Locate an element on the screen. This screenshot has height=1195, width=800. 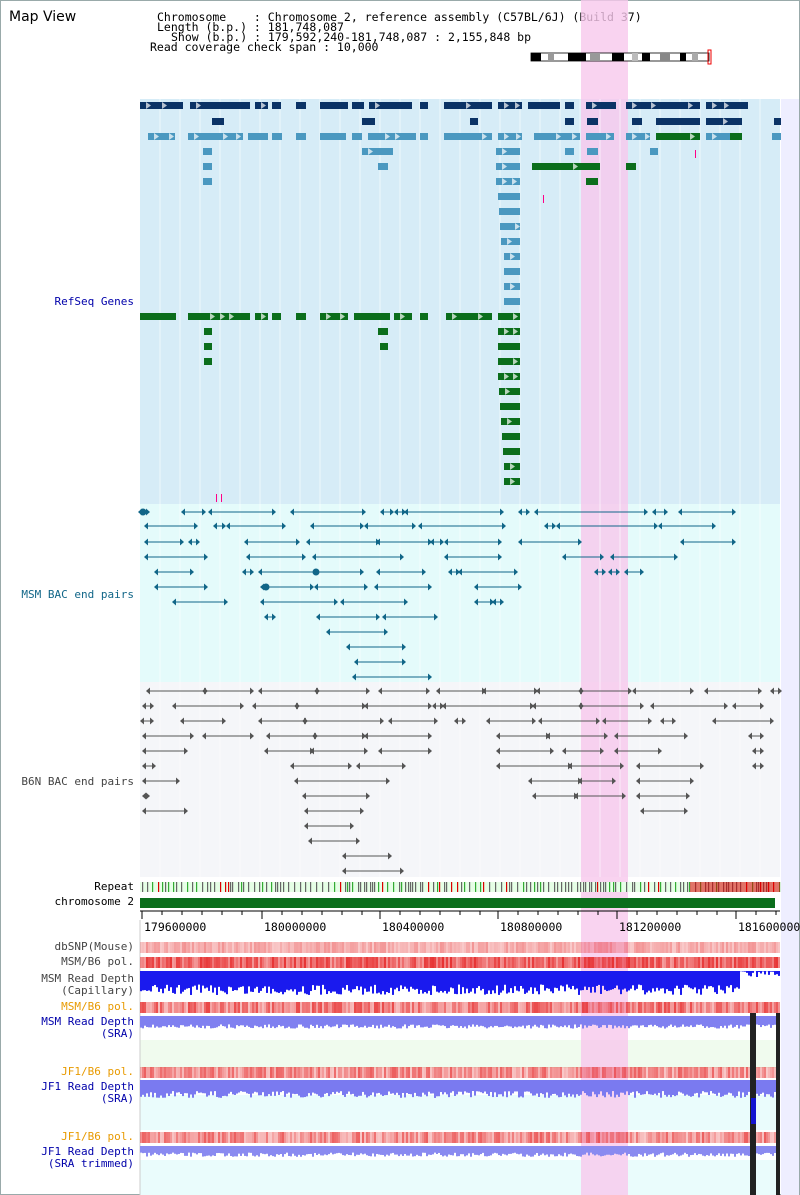
msm-read-depth-sra-label: MSM Read Depth is located at coordinates (87, 1021).